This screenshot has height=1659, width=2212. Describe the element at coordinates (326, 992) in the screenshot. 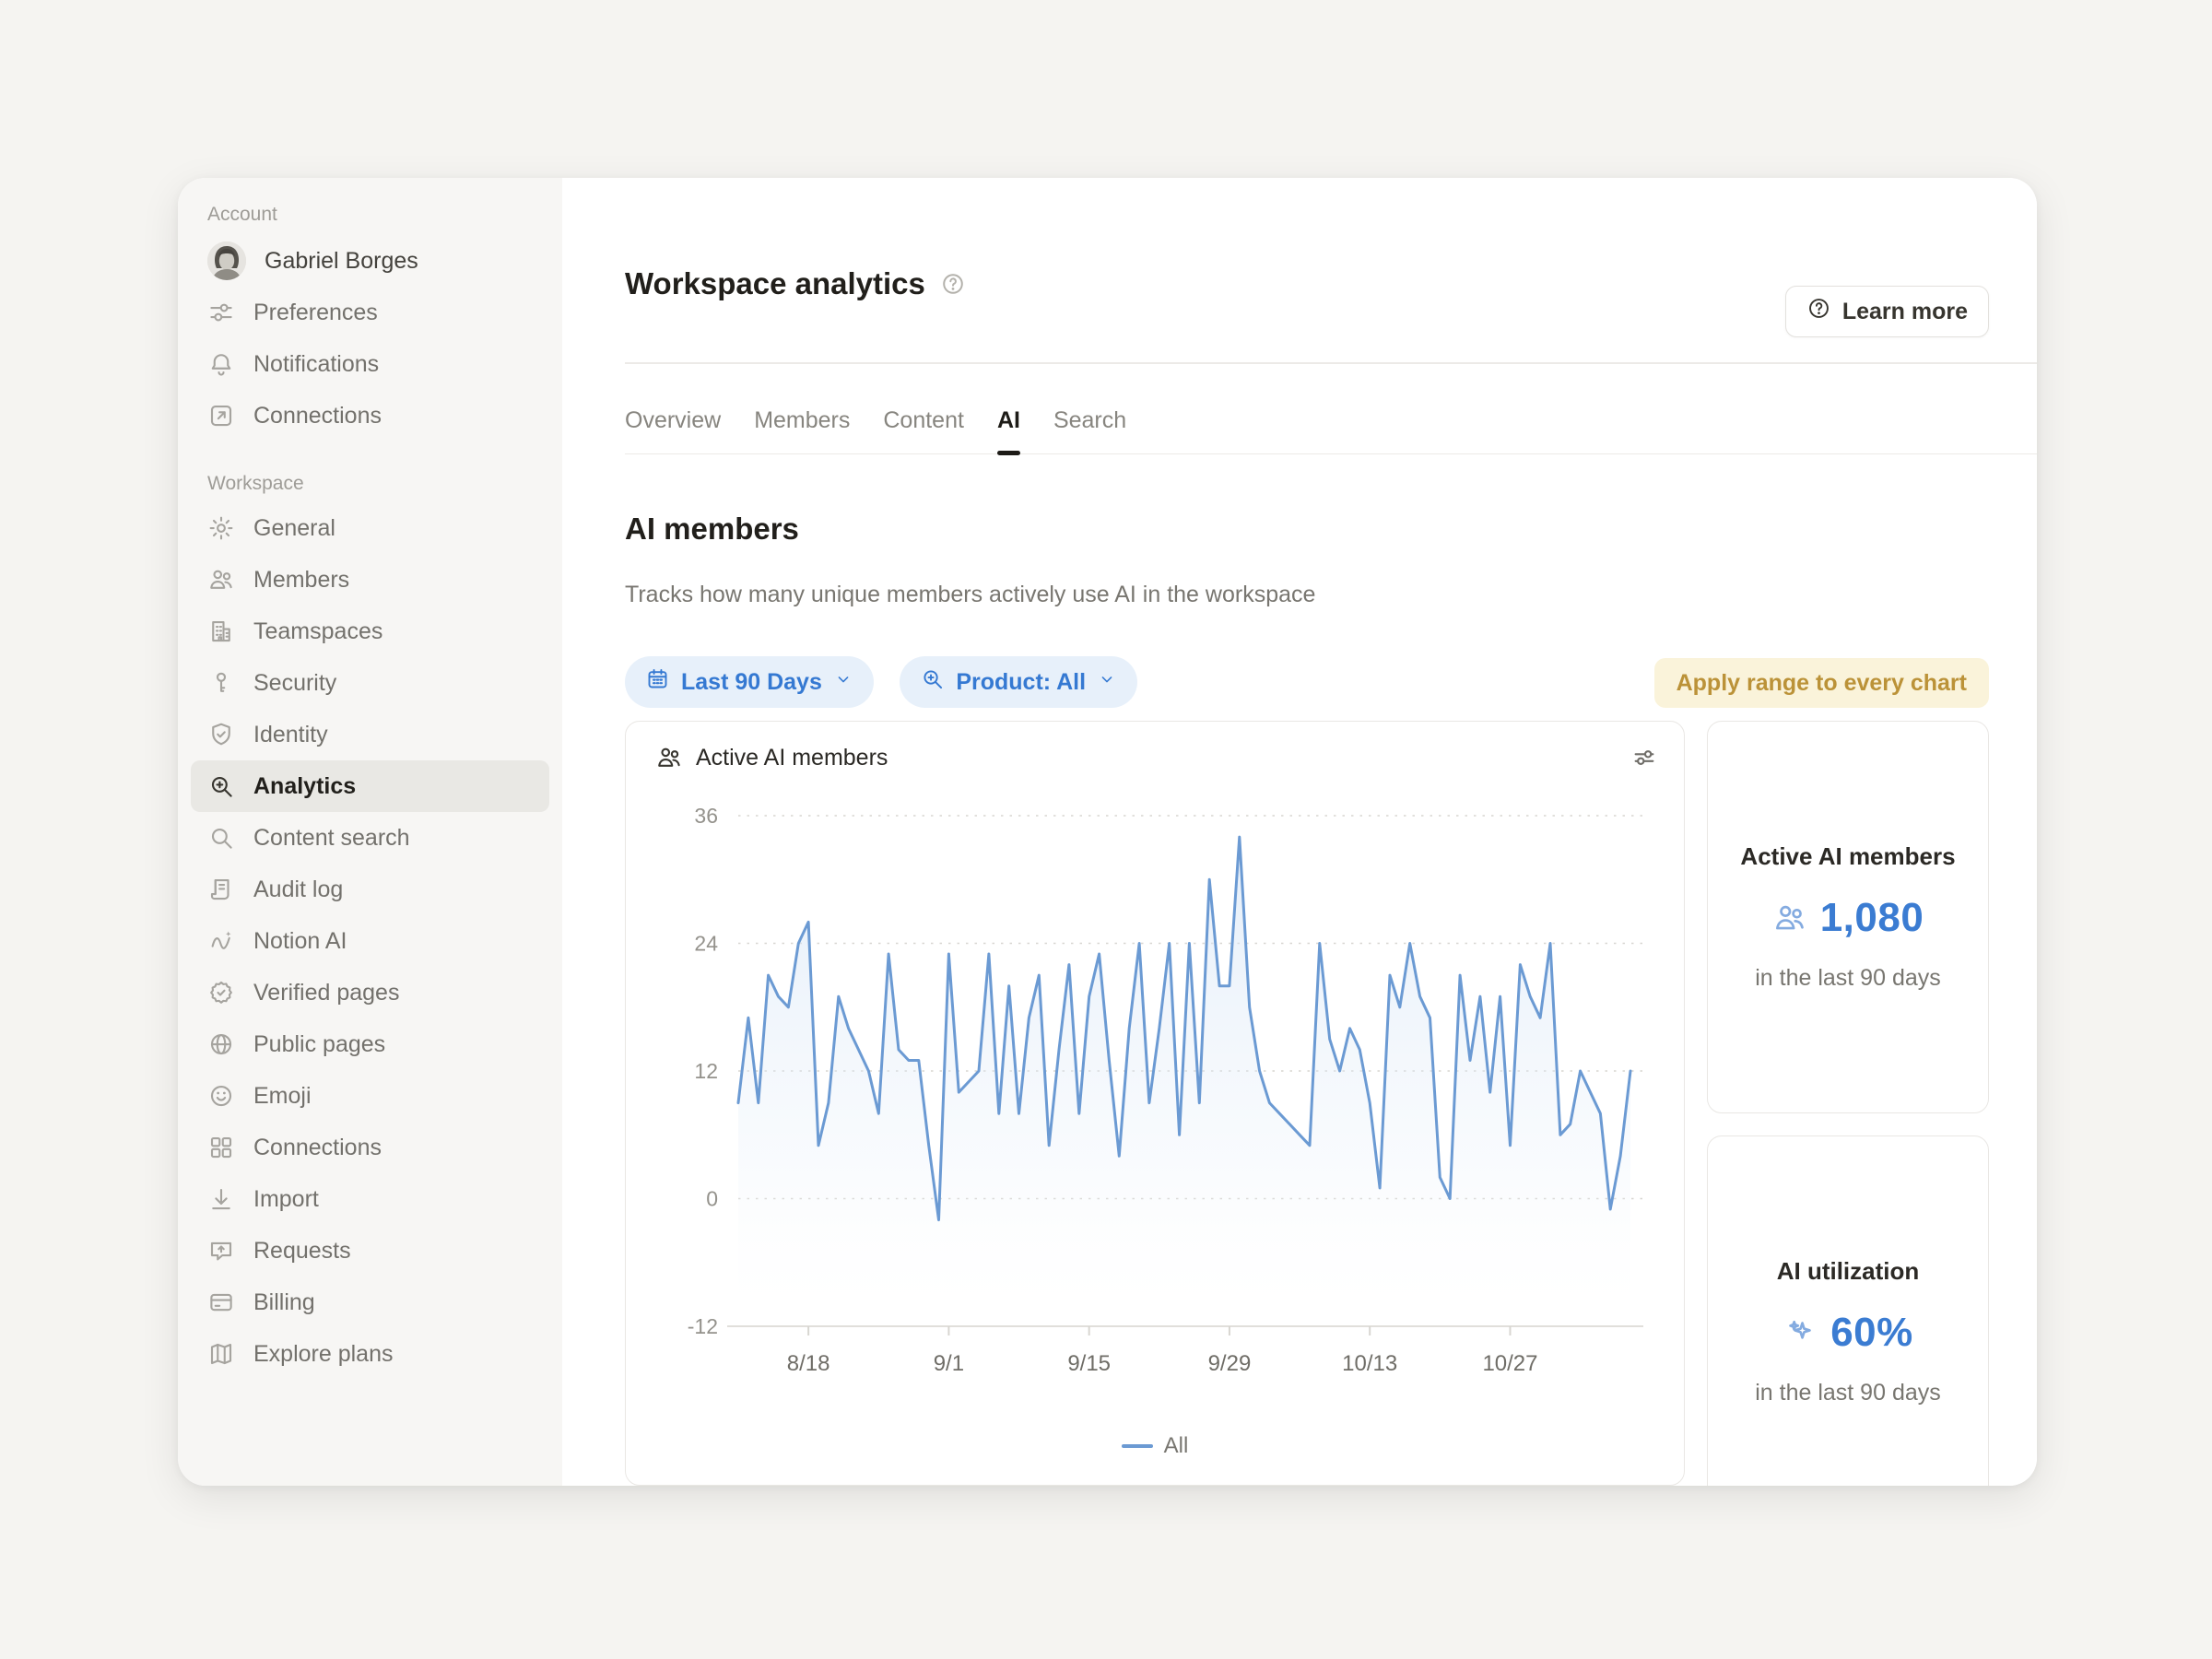

I see `sidebar-item-label: Verified pages` at that location.